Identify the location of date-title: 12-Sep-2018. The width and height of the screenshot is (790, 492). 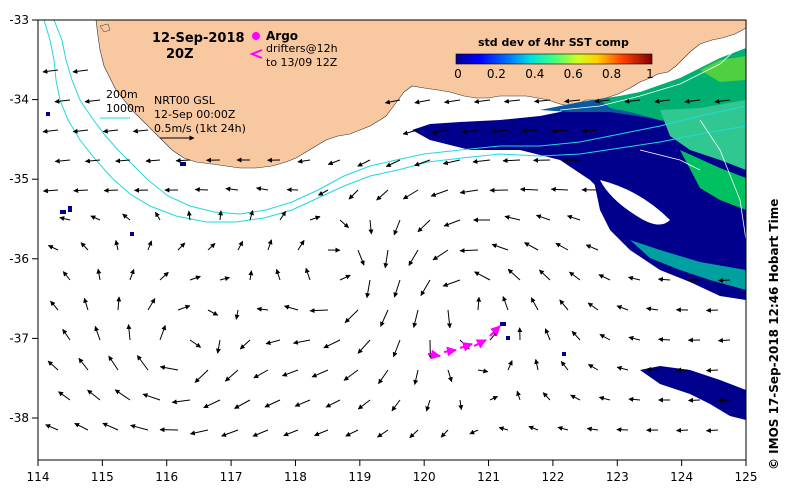
(198, 38).